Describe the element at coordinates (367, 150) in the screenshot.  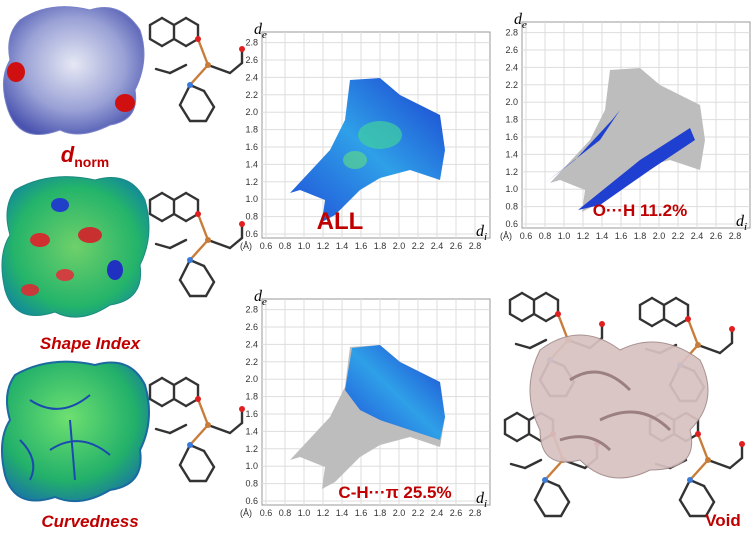
I see `fingerprint-cloud-all` at that location.